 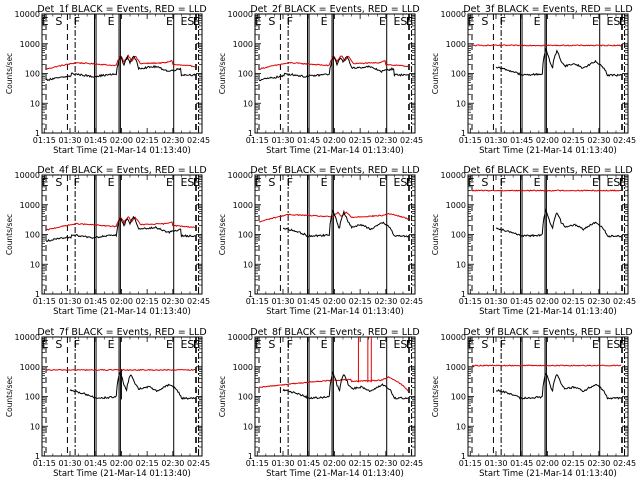 What do you see at coordinates (121, 9) in the screenshot?
I see `panel-title: Det_1f BLACK = Events, RED = LLD` at bounding box center [121, 9].